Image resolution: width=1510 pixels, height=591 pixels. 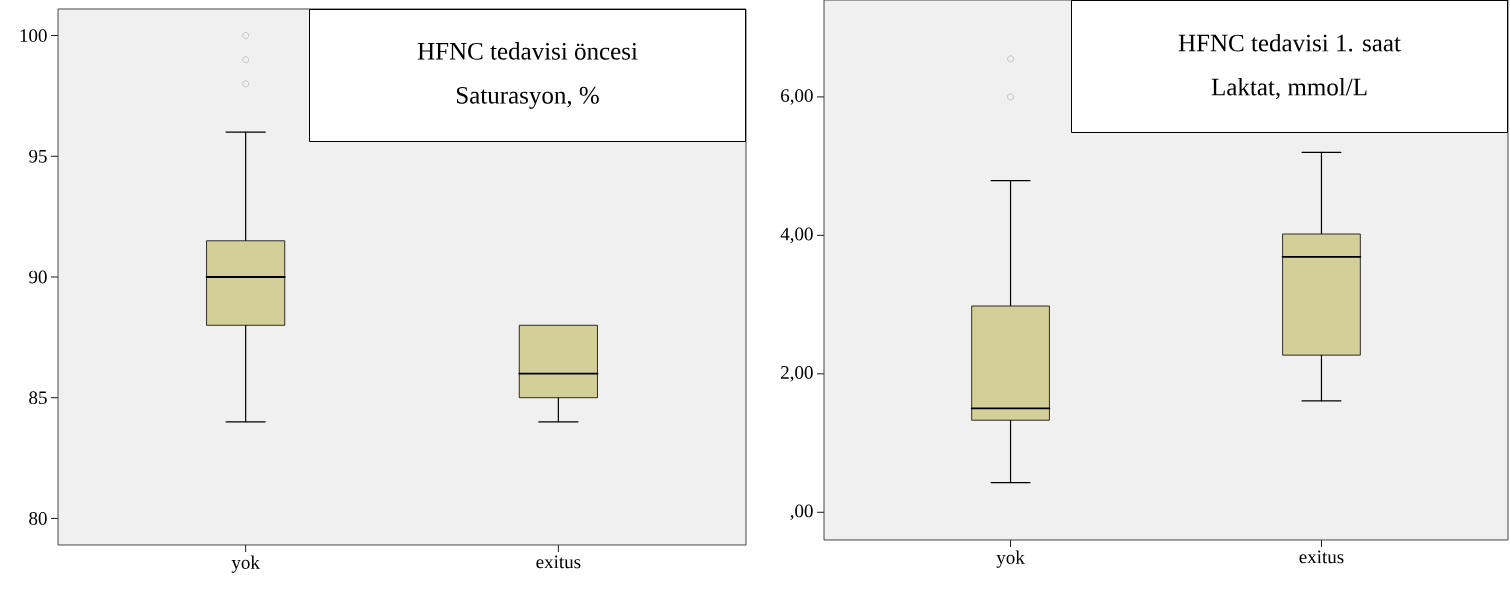 I want to click on y-tick-label: 80, so click(x=38, y=518).